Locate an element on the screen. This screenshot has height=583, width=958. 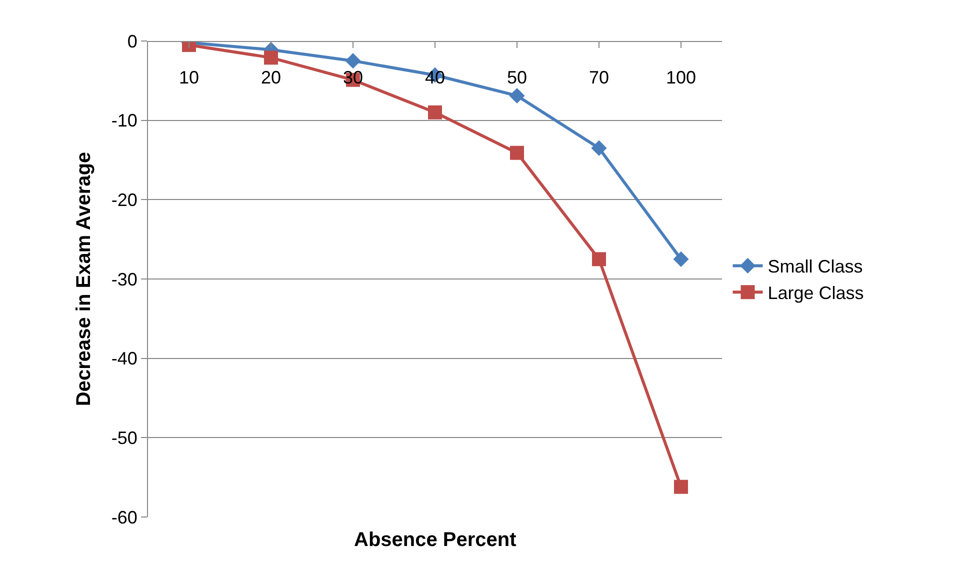
y-tick-label: -60 is located at coordinates (124, 517).